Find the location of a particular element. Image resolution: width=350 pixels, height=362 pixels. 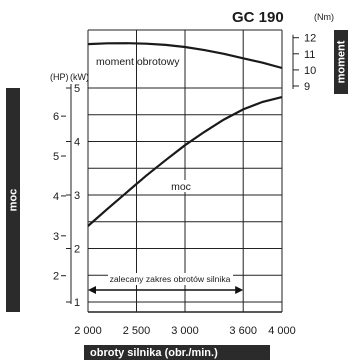

x-axis-title: obroty silnika (obr./min.) is located at coordinates (177, 352).